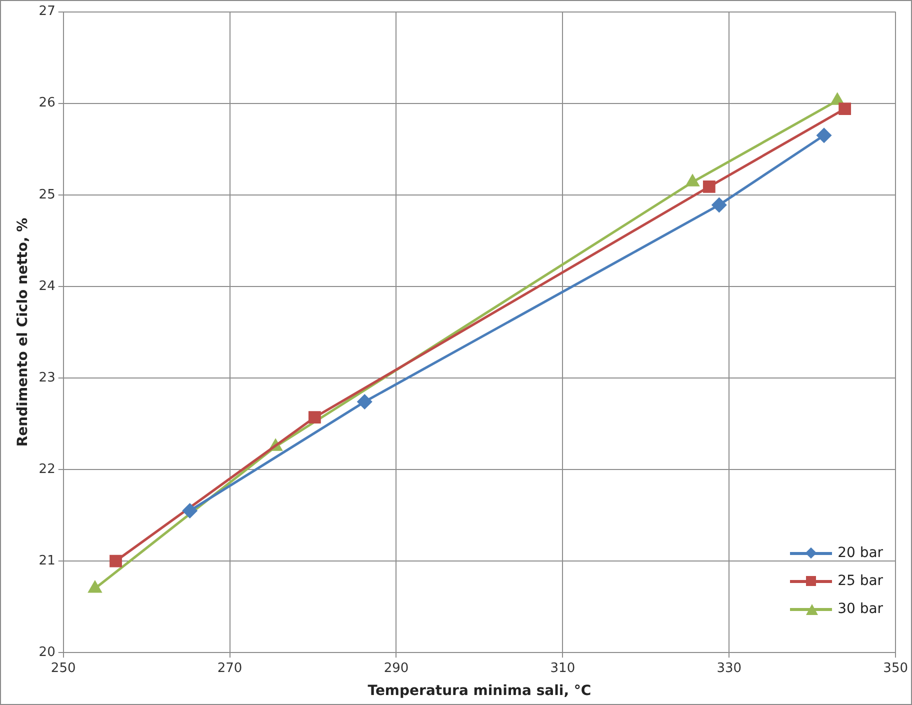 The width and height of the screenshot is (912, 705). What do you see at coordinates (47, 103) in the screenshot?
I see `y-tick-label: 26` at bounding box center [47, 103].